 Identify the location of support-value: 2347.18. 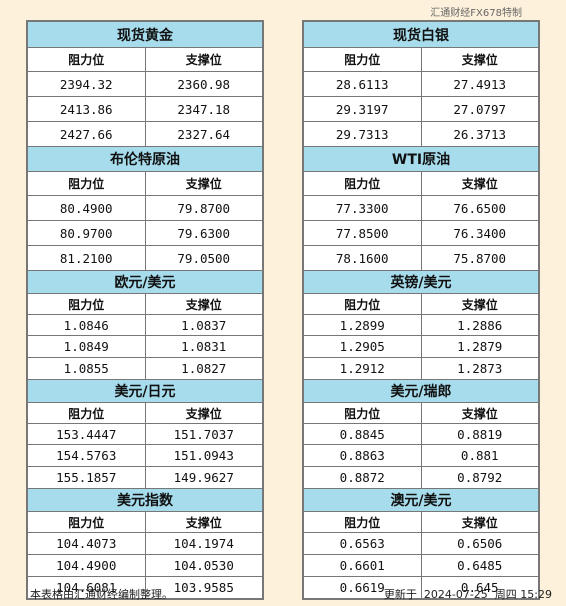
(203, 109).